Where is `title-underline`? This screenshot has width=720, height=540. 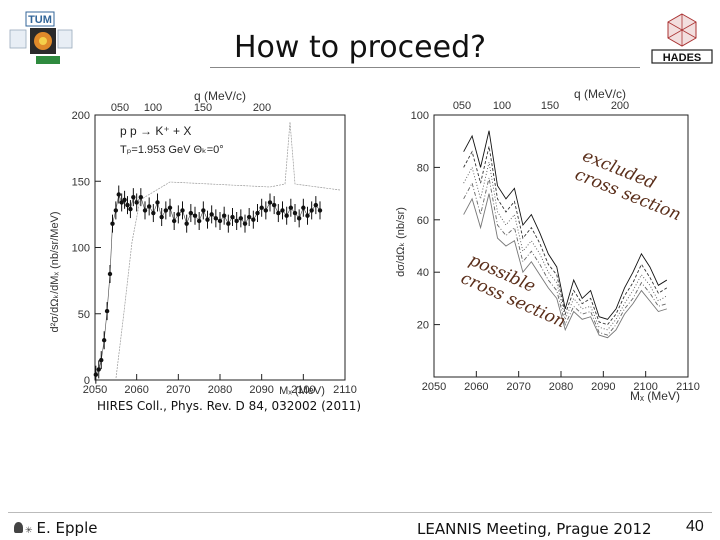 title-underline is located at coordinates (425, 67).